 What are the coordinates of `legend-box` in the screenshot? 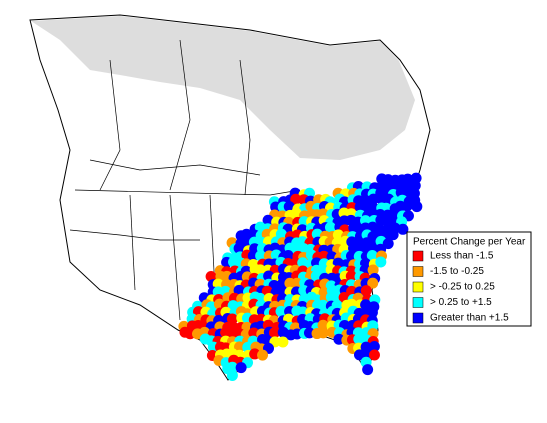 It's located at (469, 279).